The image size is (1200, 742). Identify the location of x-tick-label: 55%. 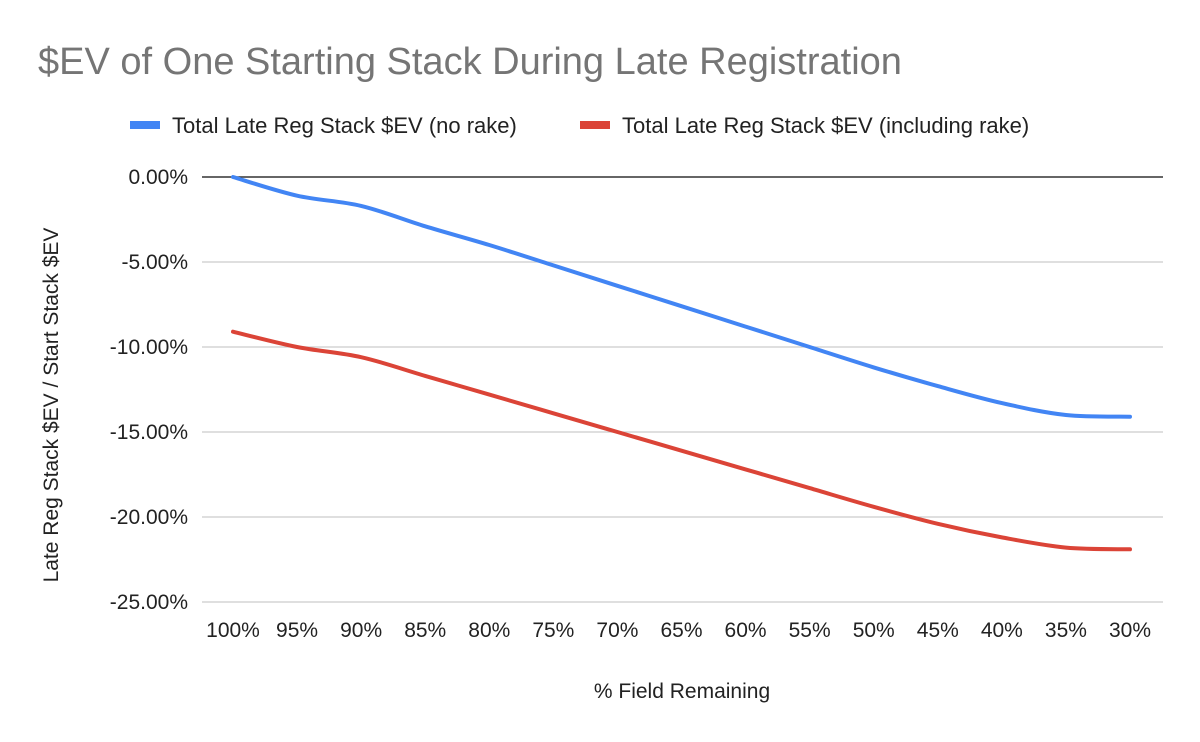
(810, 630).